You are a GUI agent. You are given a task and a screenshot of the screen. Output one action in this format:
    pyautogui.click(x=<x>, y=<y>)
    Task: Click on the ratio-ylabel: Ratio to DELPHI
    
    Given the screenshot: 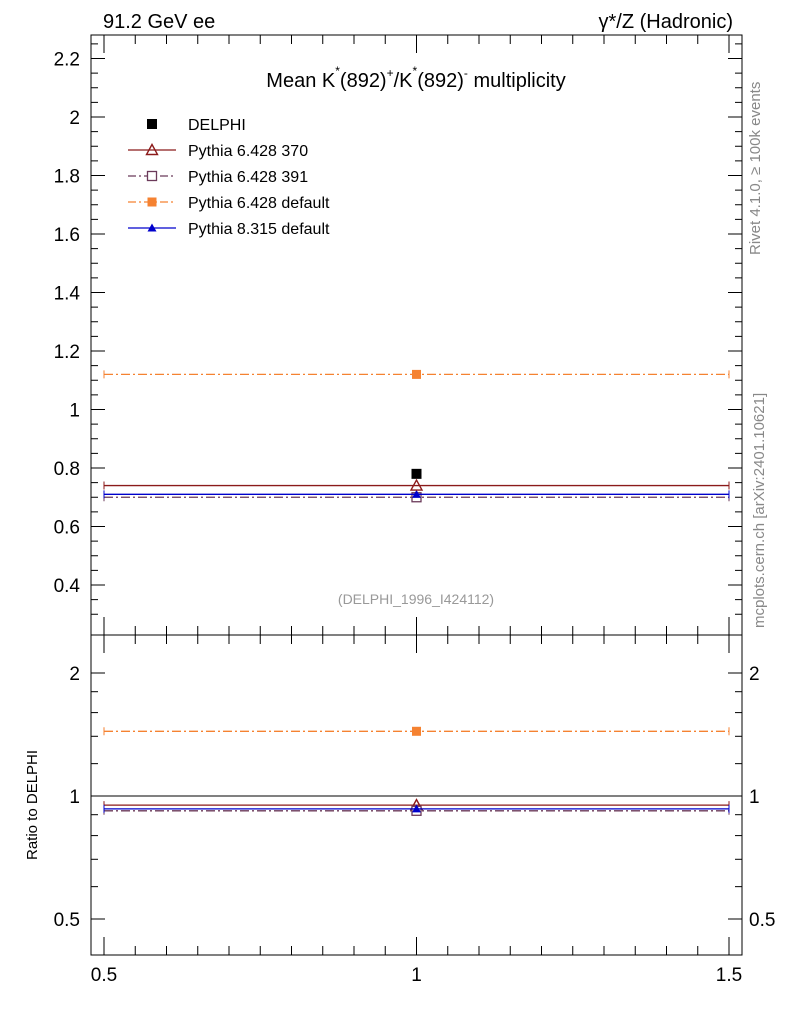 What is the action you would take?
    pyautogui.click(x=32, y=805)
    